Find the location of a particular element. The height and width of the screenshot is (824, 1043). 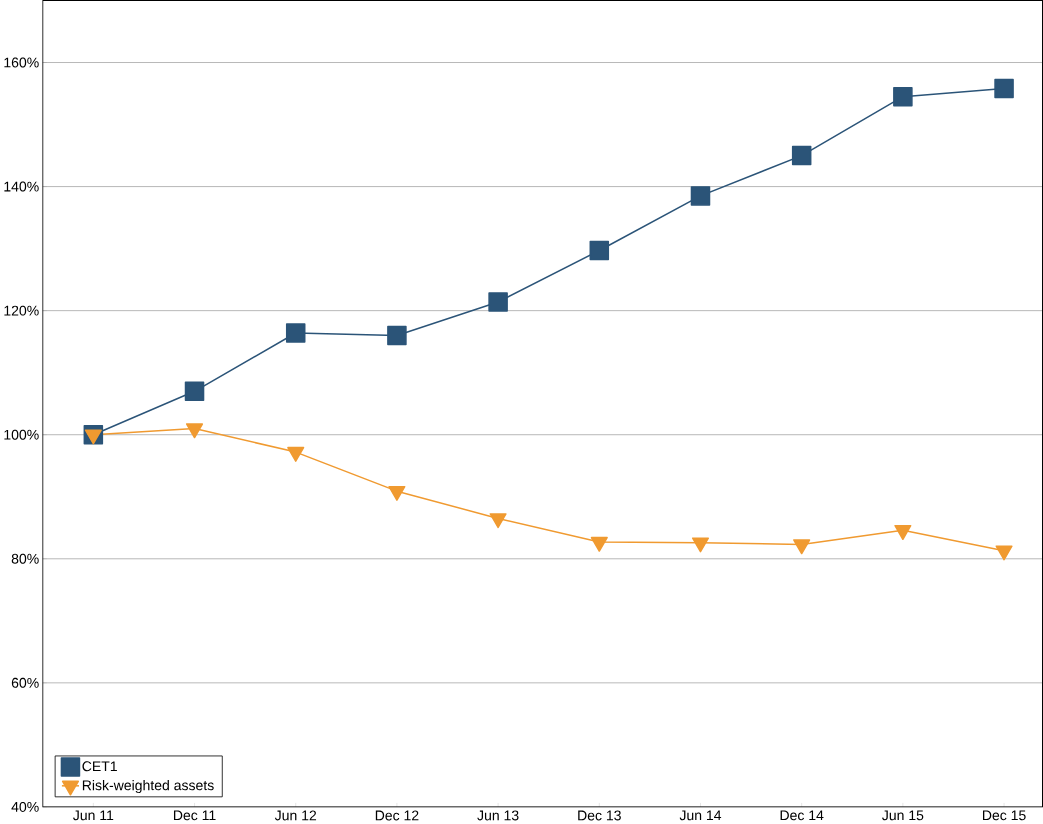

legend-label: CET1 is located at coordinates (99, 766).